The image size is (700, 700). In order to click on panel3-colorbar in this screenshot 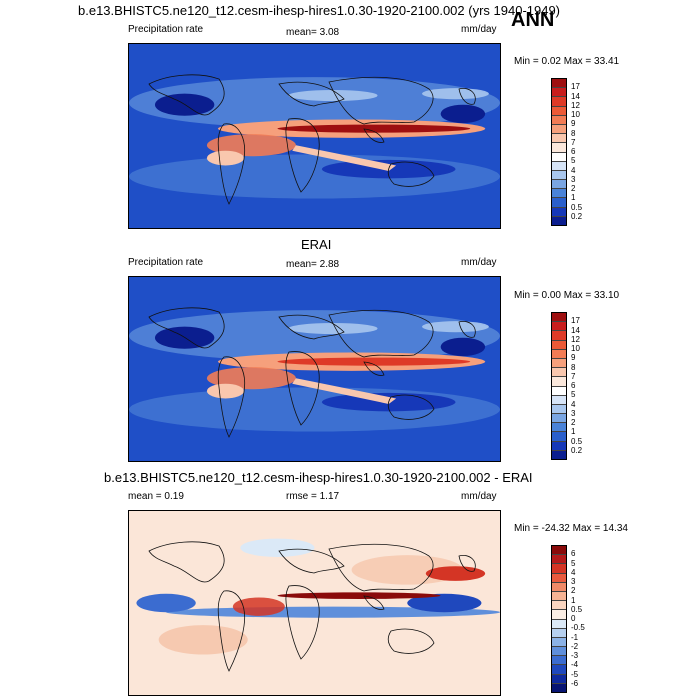, I will do `click(559, 619)`.